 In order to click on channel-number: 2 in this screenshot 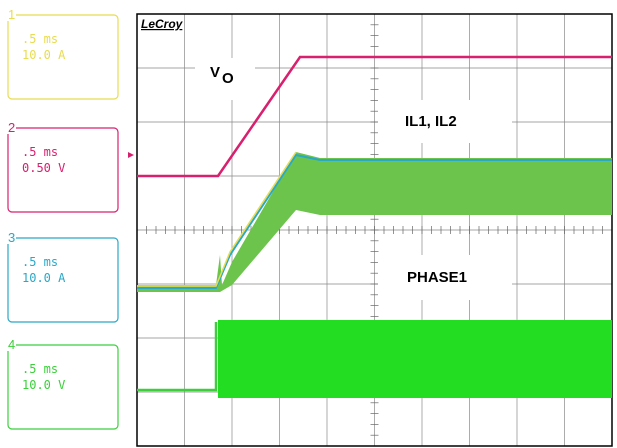, I will do `click(11, 127)`.